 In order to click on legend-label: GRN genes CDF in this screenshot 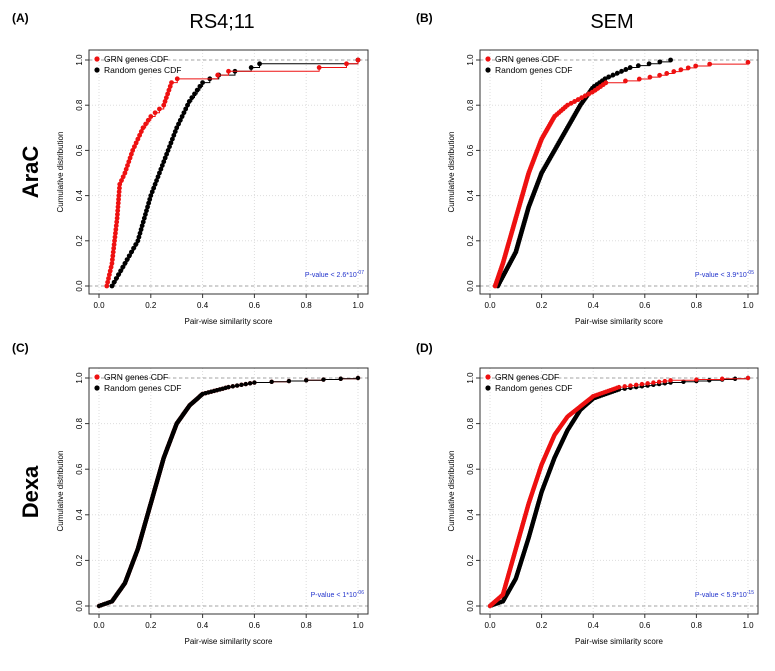, I will do `click(136, 59)`.